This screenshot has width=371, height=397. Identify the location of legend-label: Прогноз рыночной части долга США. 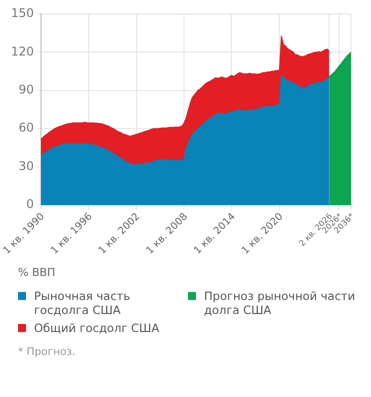
(280, 303).